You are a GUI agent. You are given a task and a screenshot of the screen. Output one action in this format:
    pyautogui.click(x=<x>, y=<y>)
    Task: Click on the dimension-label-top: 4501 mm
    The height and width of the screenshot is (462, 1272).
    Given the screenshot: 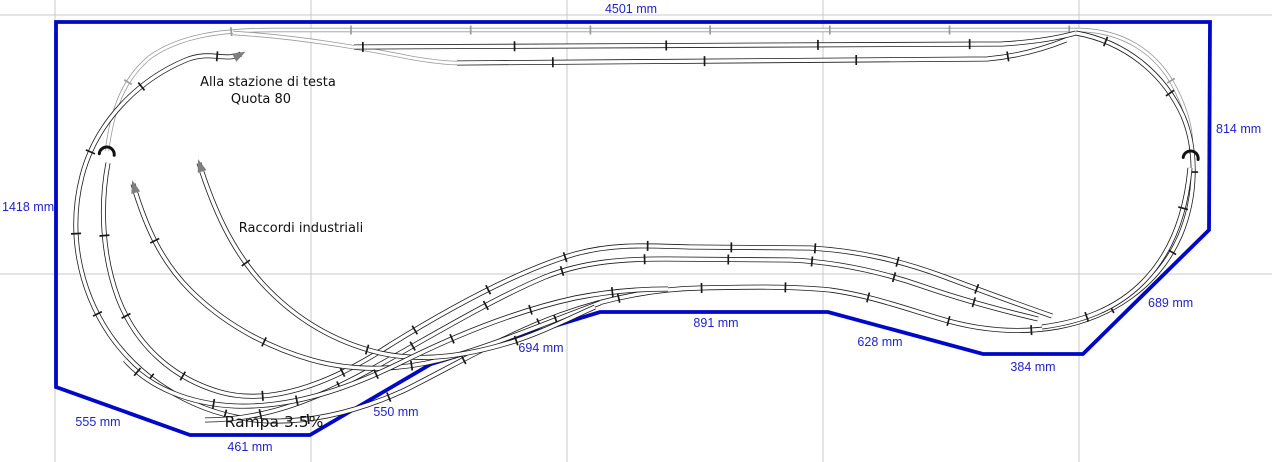 What is the action you would take?
    pyautogui.click(x=631, y=9)
    